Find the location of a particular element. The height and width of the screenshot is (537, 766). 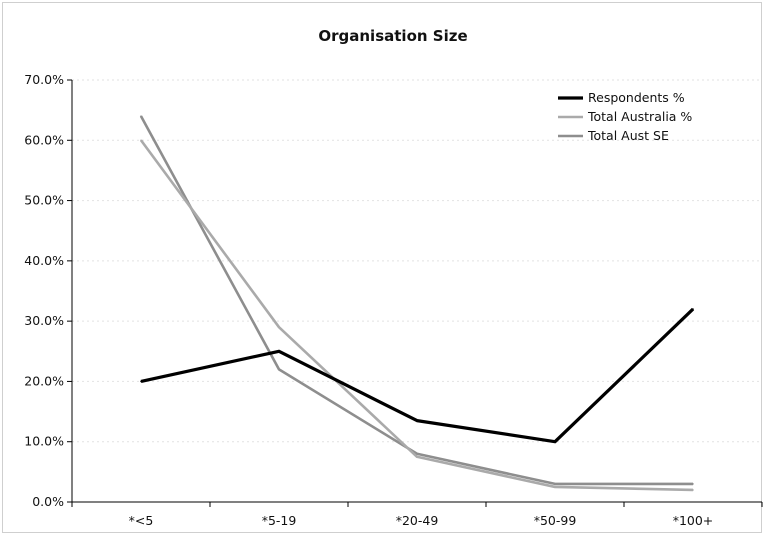

y-tick-label: 30.0% is located at coordinates (44, 320).